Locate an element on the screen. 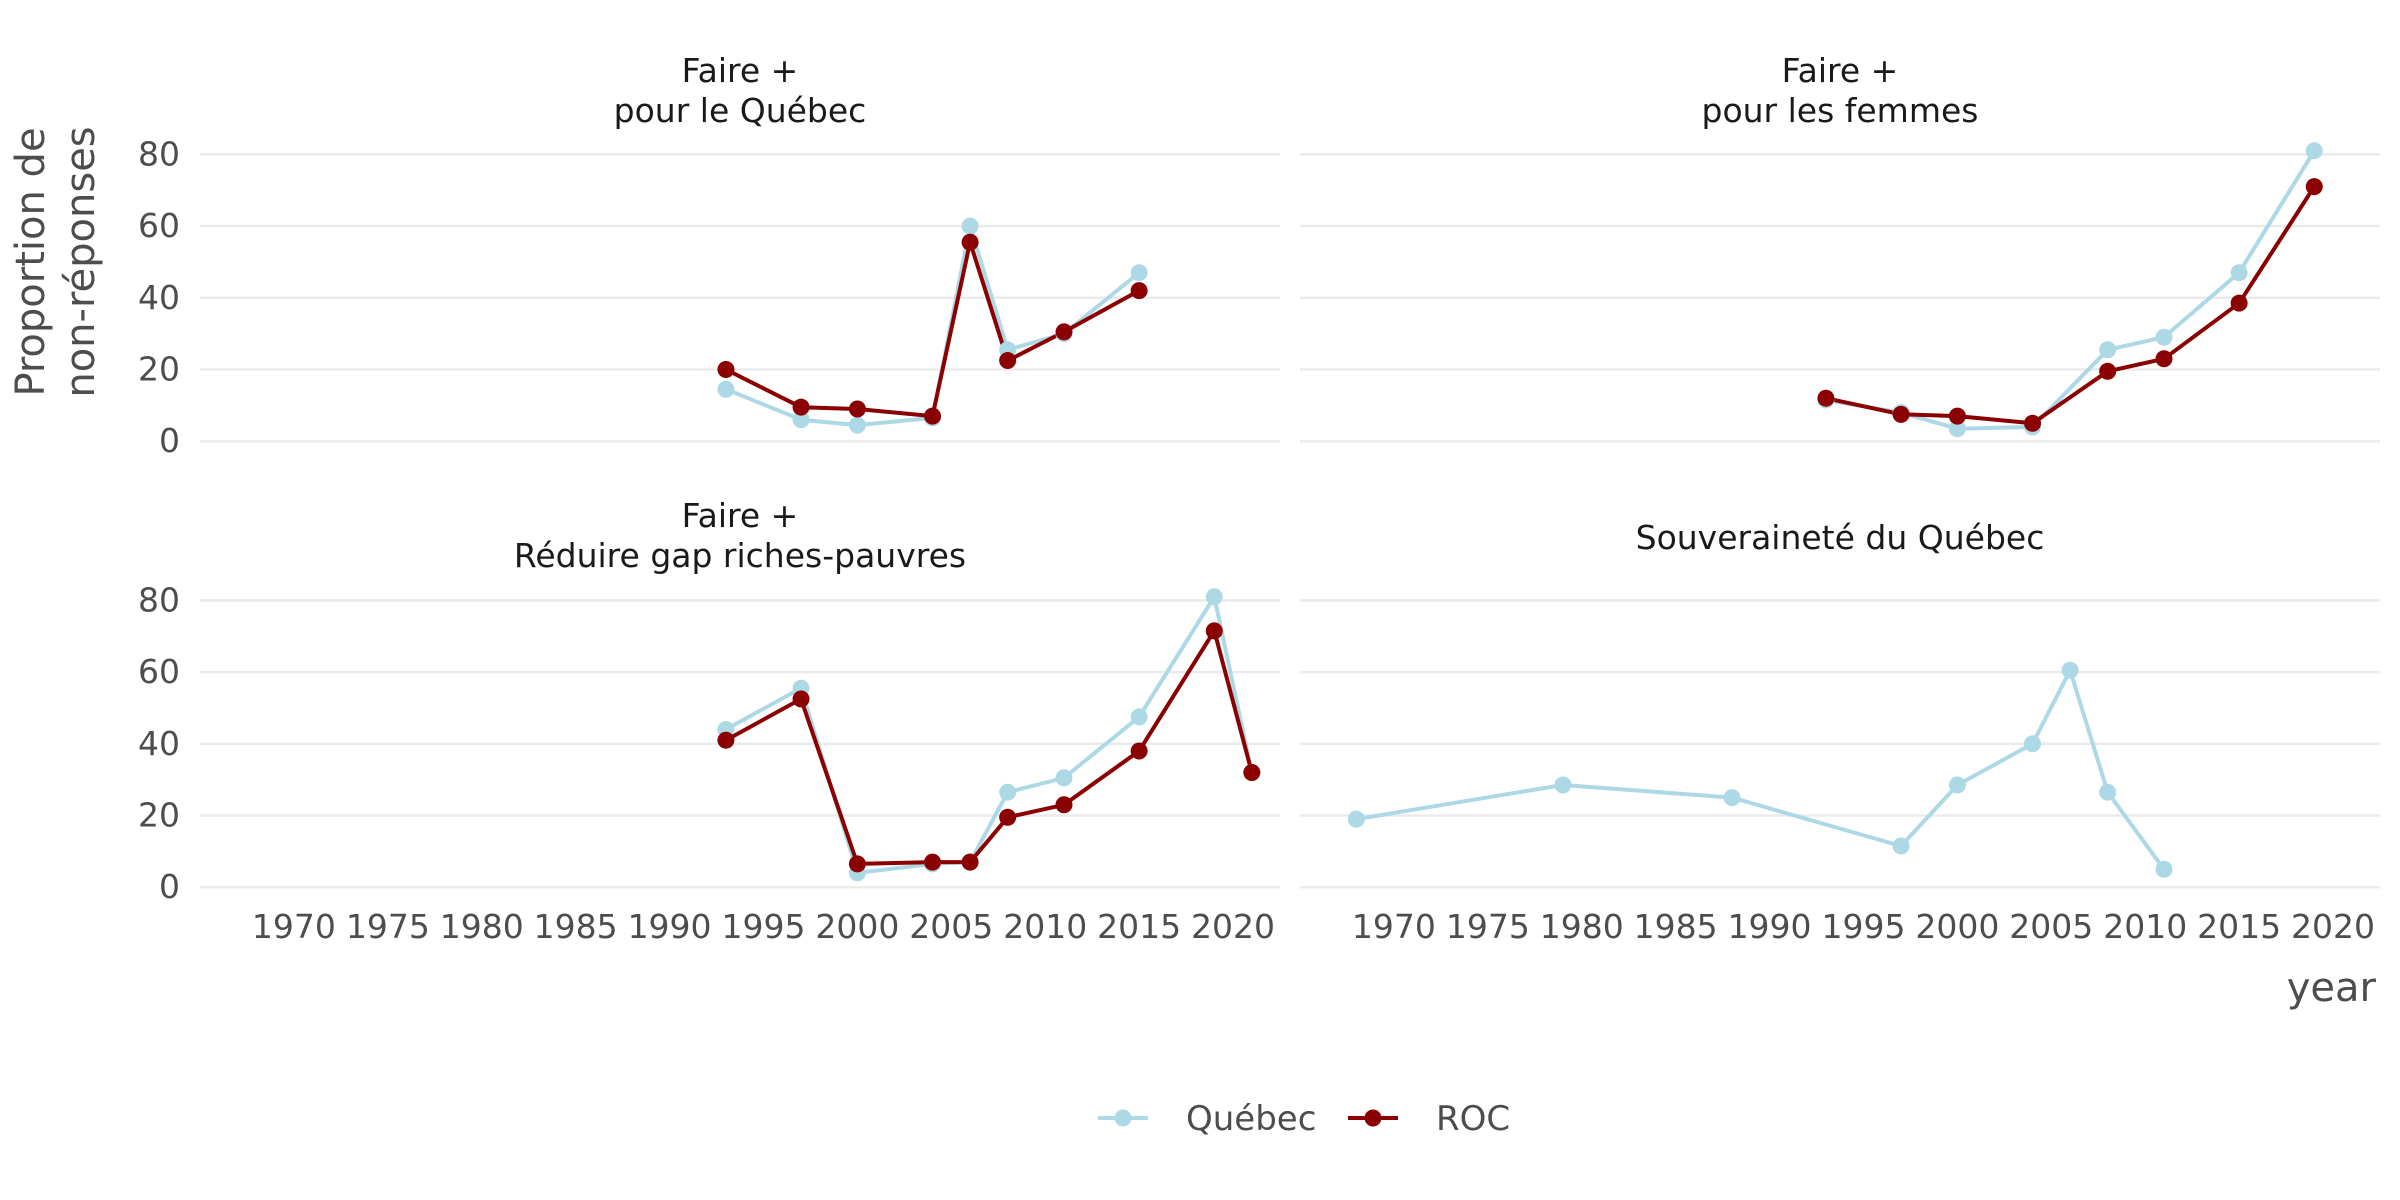 The image size is (2400, 1200). legend-label-roc: ROC is located at coordinates (1473, 1119).